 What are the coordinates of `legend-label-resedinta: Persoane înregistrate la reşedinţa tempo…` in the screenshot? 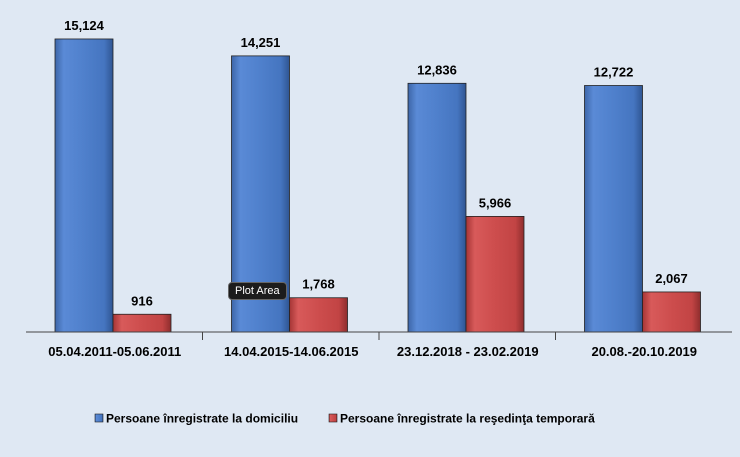 It's located at (467, 419).